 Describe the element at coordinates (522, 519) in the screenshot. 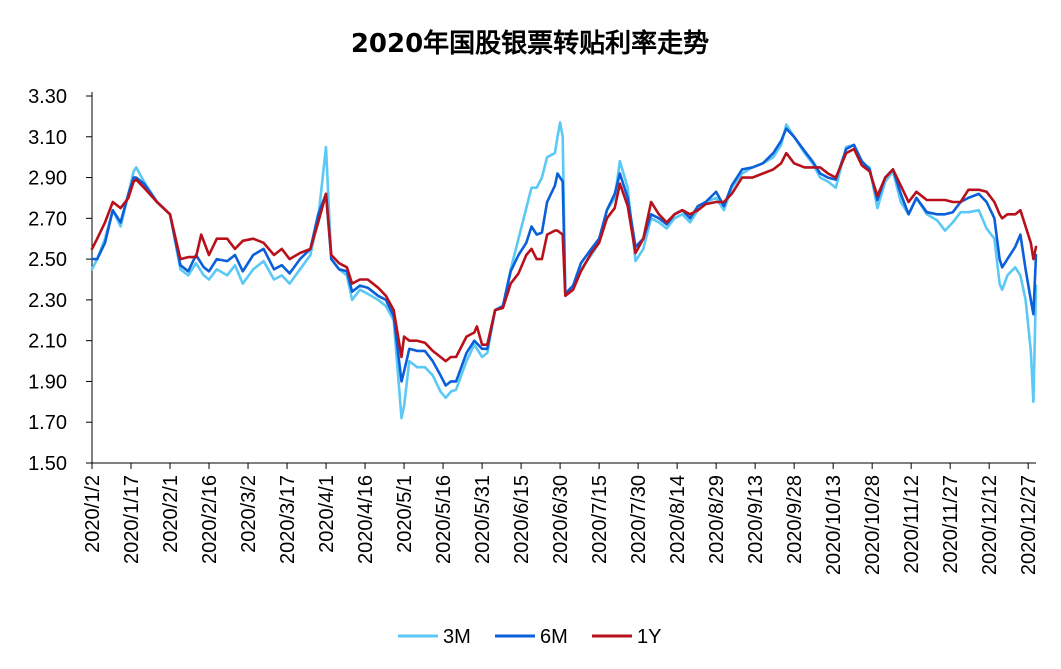

I see `x-tick-label: 2020/6/15` at that location.